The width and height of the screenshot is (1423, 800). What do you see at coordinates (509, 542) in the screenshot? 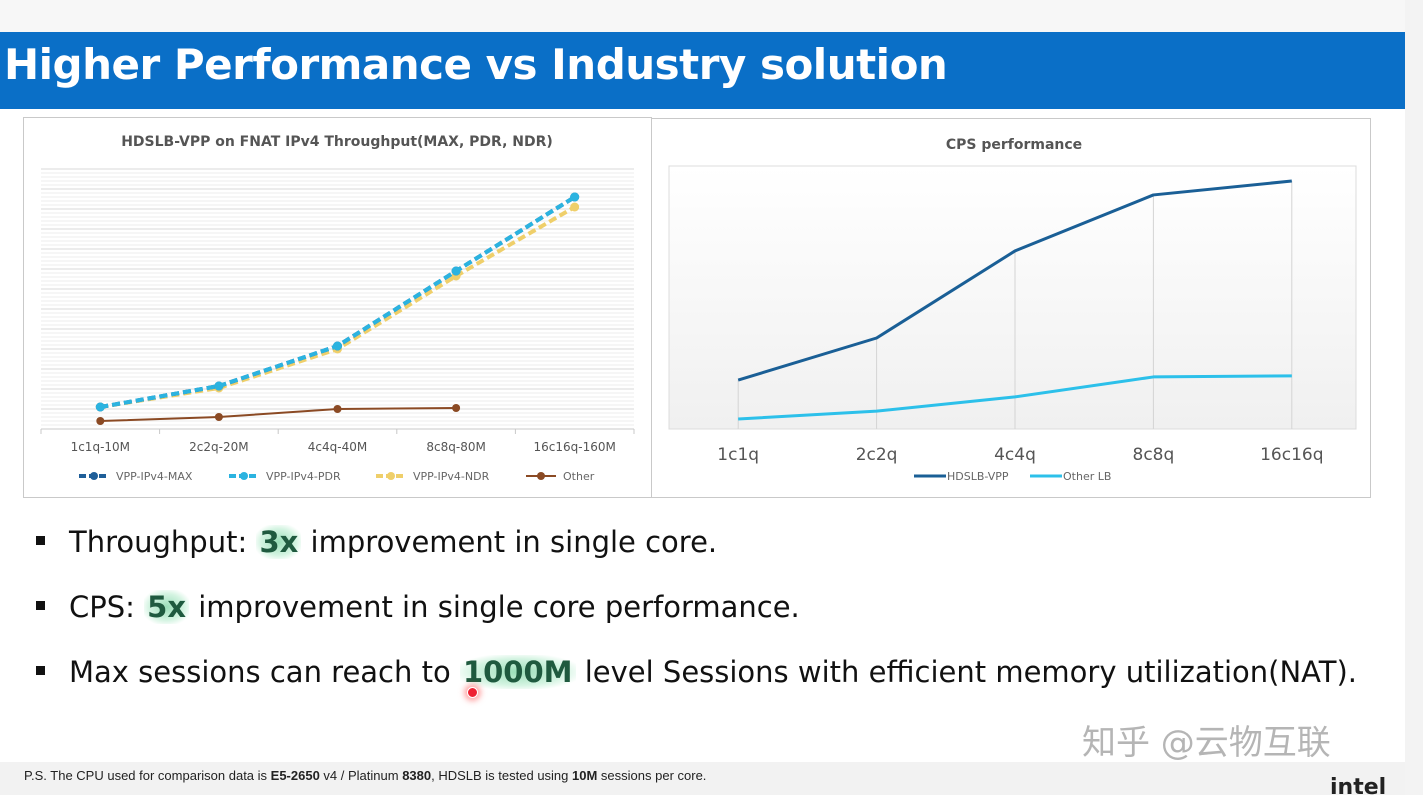
I see `bullet-text: improvement in single core.` at bounding box center [509, 542].